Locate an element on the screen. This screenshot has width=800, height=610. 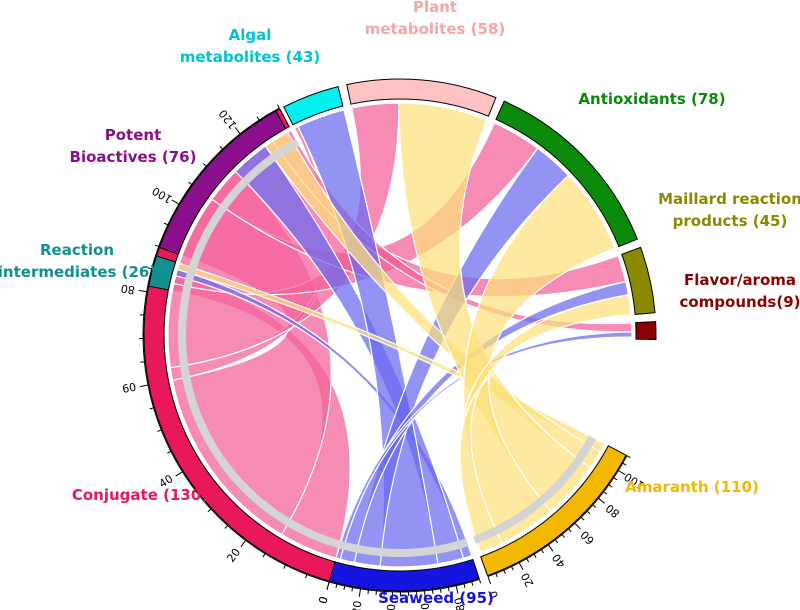
amaranth-label: Amaranth (110) is located at coordinates (692, 487).